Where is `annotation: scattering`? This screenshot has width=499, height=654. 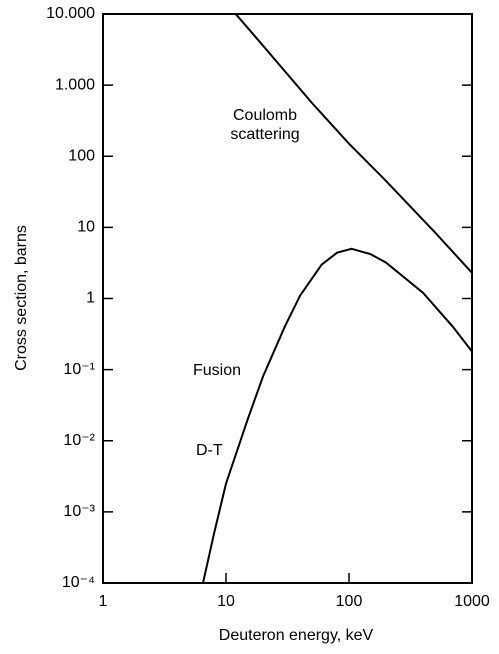 annotation: scattering is located at coordinates (264, 134).